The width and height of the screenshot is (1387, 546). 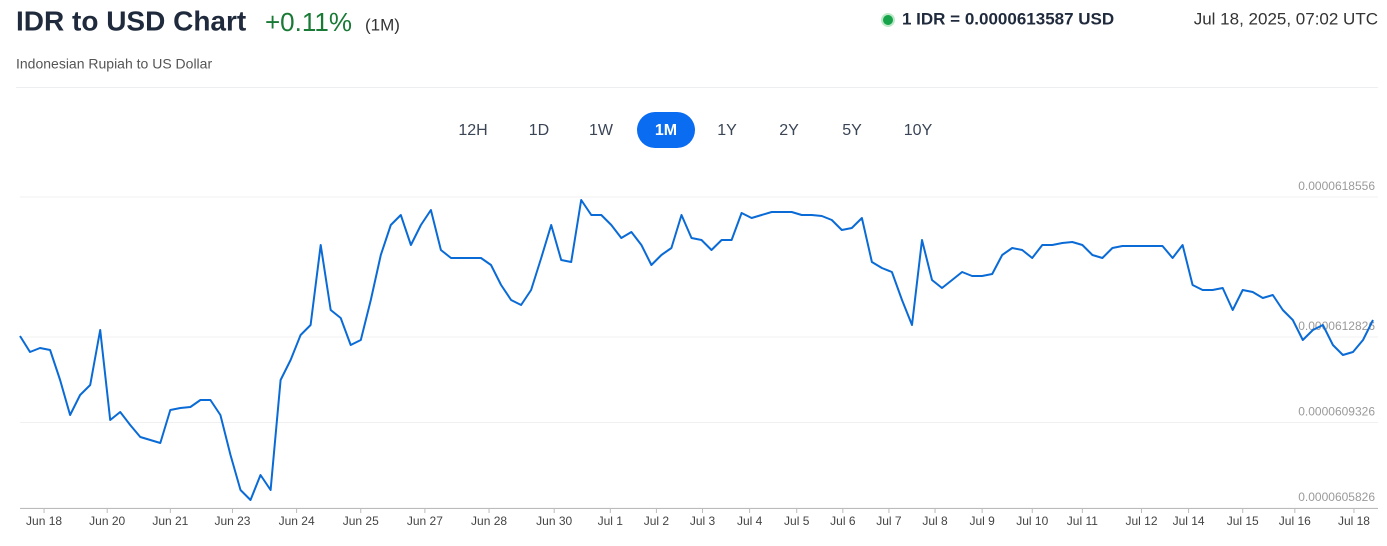 I want to click on range-tabs: 12H 1D 1W 1M 1Y 2Y 5Y 10Y, so click(x=695, y=130).